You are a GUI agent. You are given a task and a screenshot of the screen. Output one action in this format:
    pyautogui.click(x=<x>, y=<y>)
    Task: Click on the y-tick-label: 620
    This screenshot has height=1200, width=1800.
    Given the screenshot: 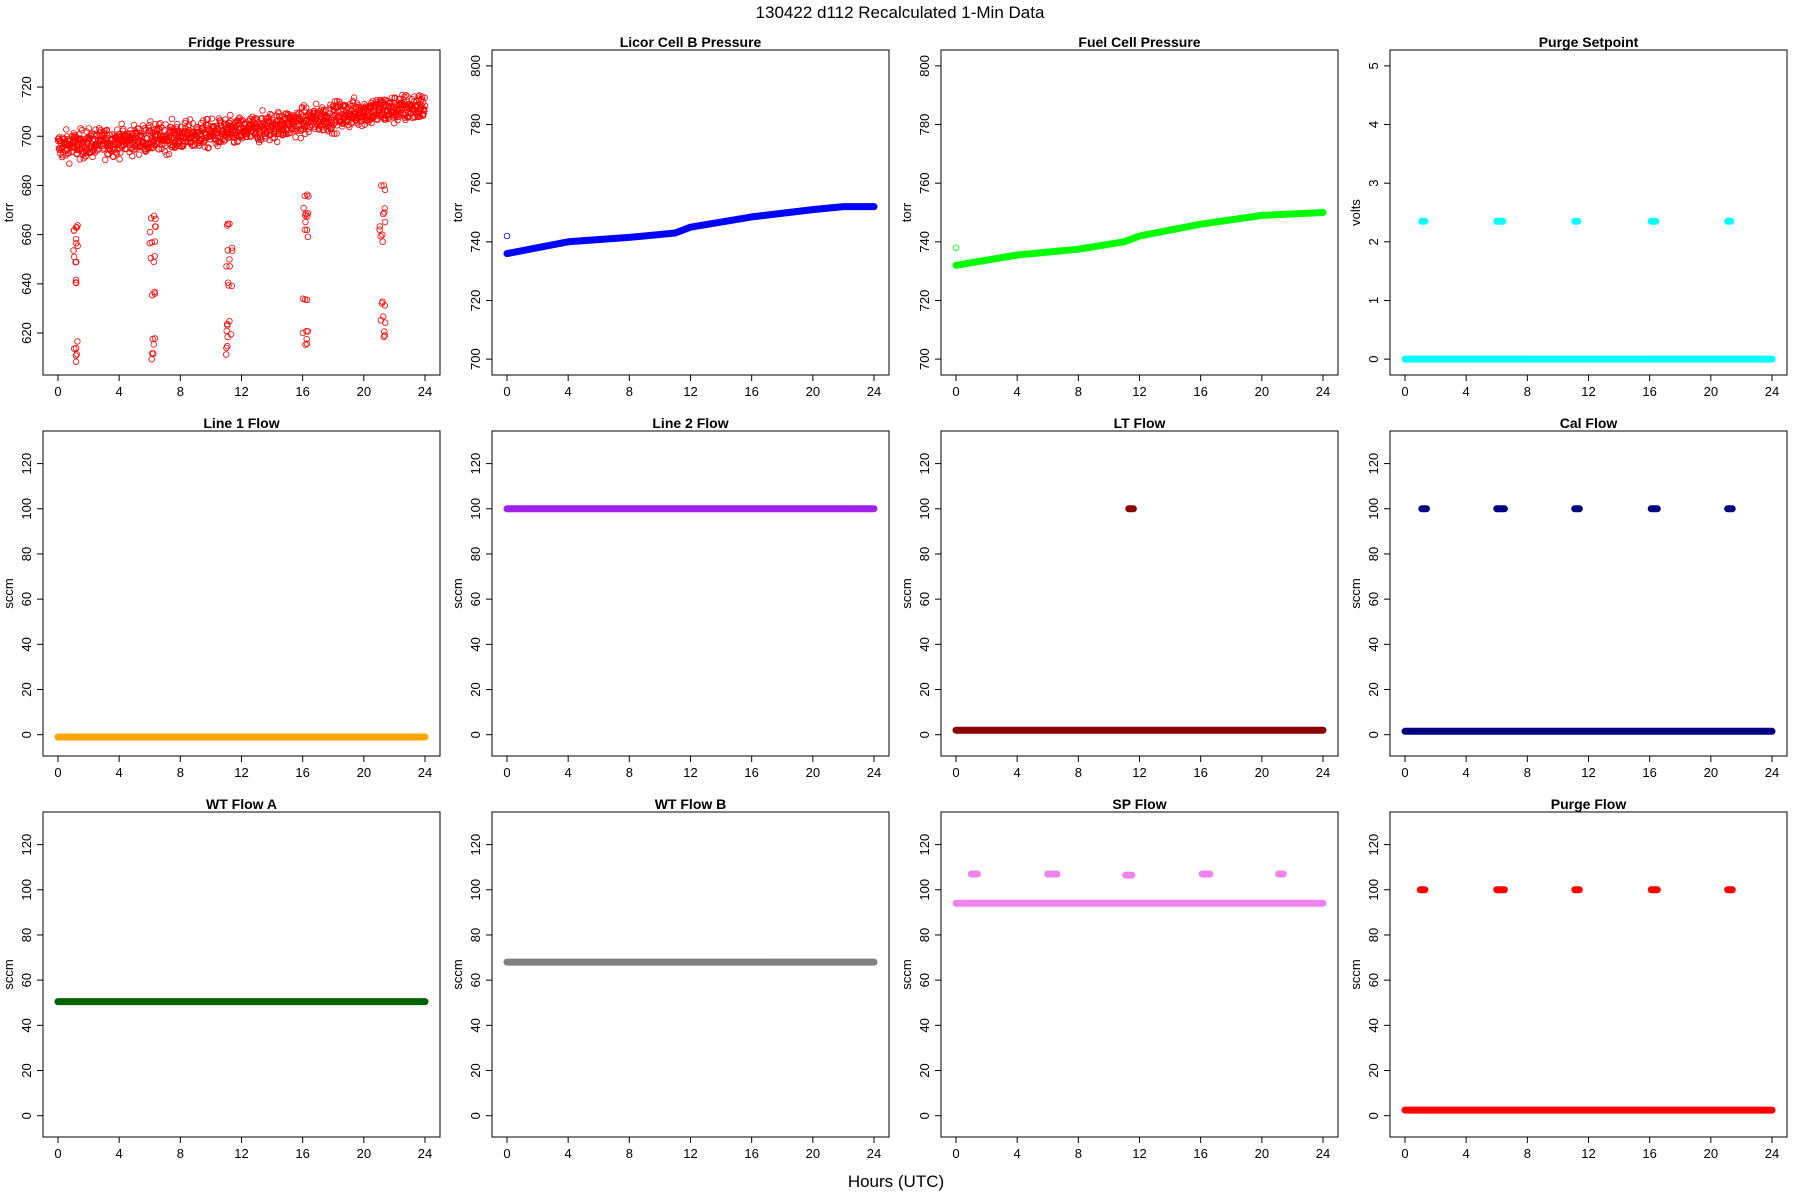 What is the action you would take?
    pyautogui.click(x=26, y=333)
    